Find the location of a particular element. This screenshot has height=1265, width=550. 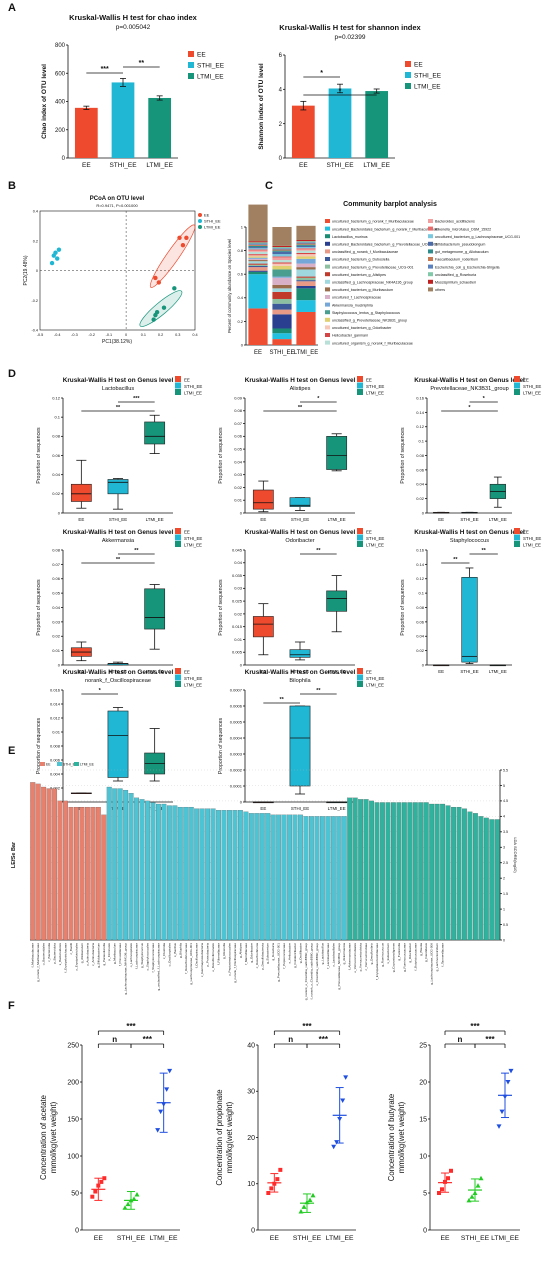

alistipes-chart-x-tick-label: EE is located at coordinates (263, 519).